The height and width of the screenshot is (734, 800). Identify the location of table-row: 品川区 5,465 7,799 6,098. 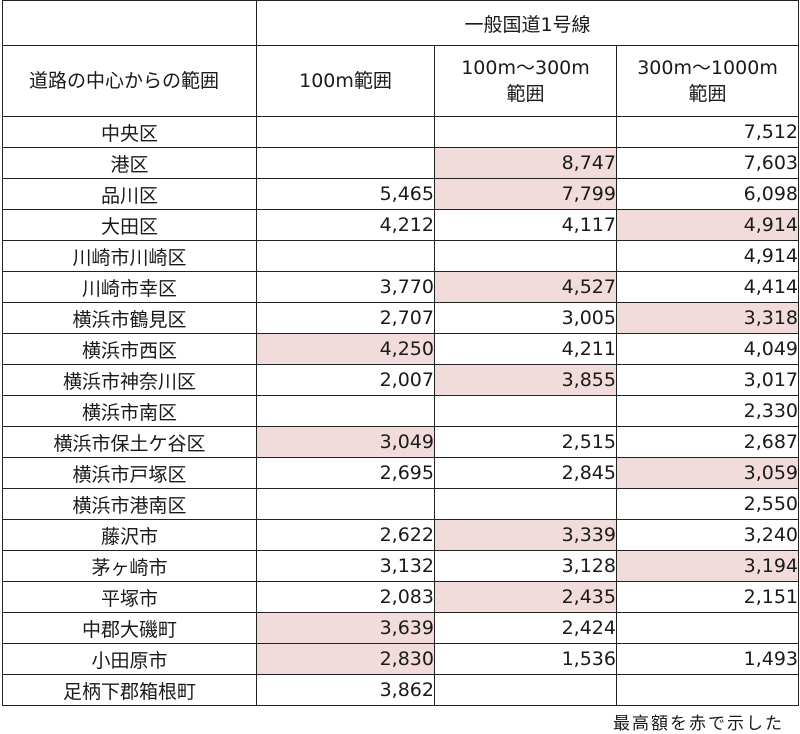
(401, 194).